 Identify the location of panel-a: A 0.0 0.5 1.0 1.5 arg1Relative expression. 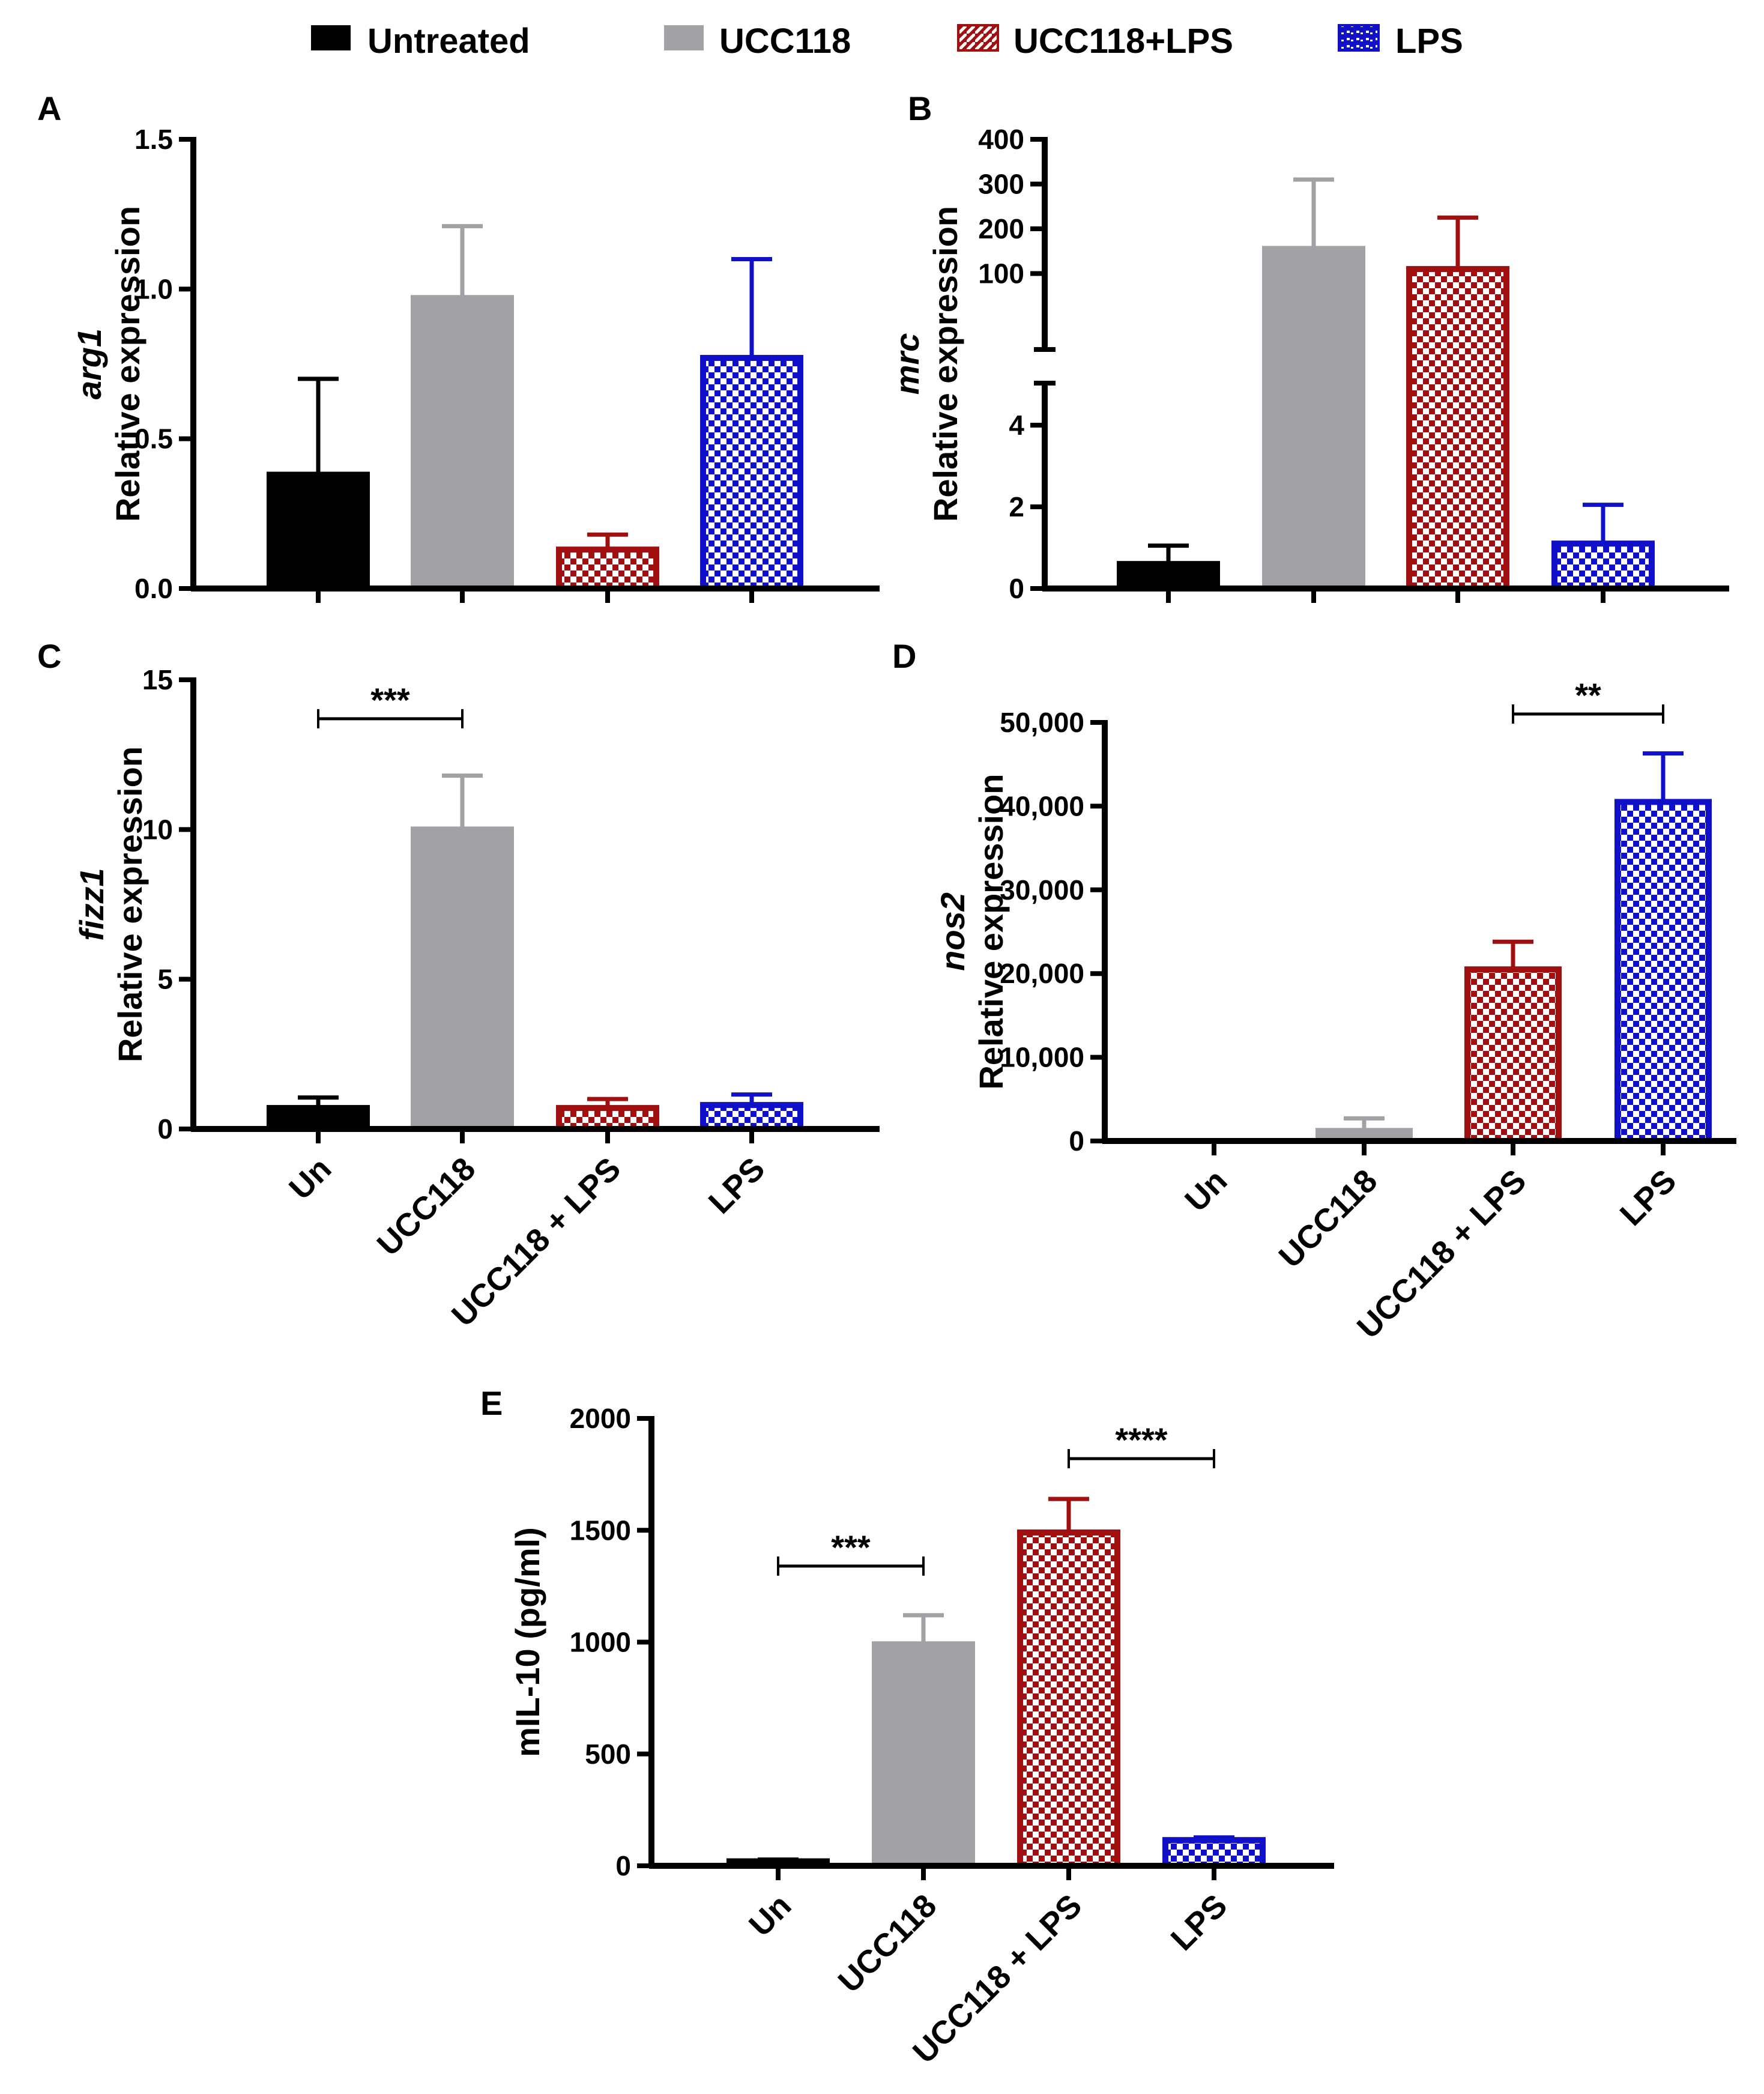
(458, 346).